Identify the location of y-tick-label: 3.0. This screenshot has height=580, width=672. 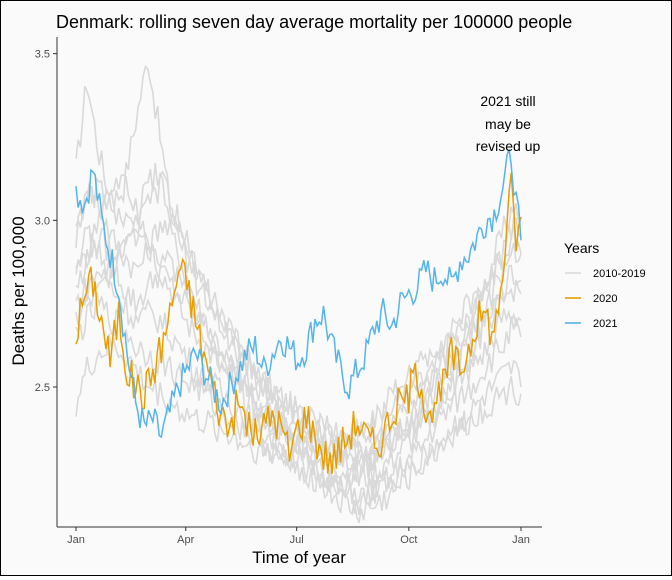
(42, 221).